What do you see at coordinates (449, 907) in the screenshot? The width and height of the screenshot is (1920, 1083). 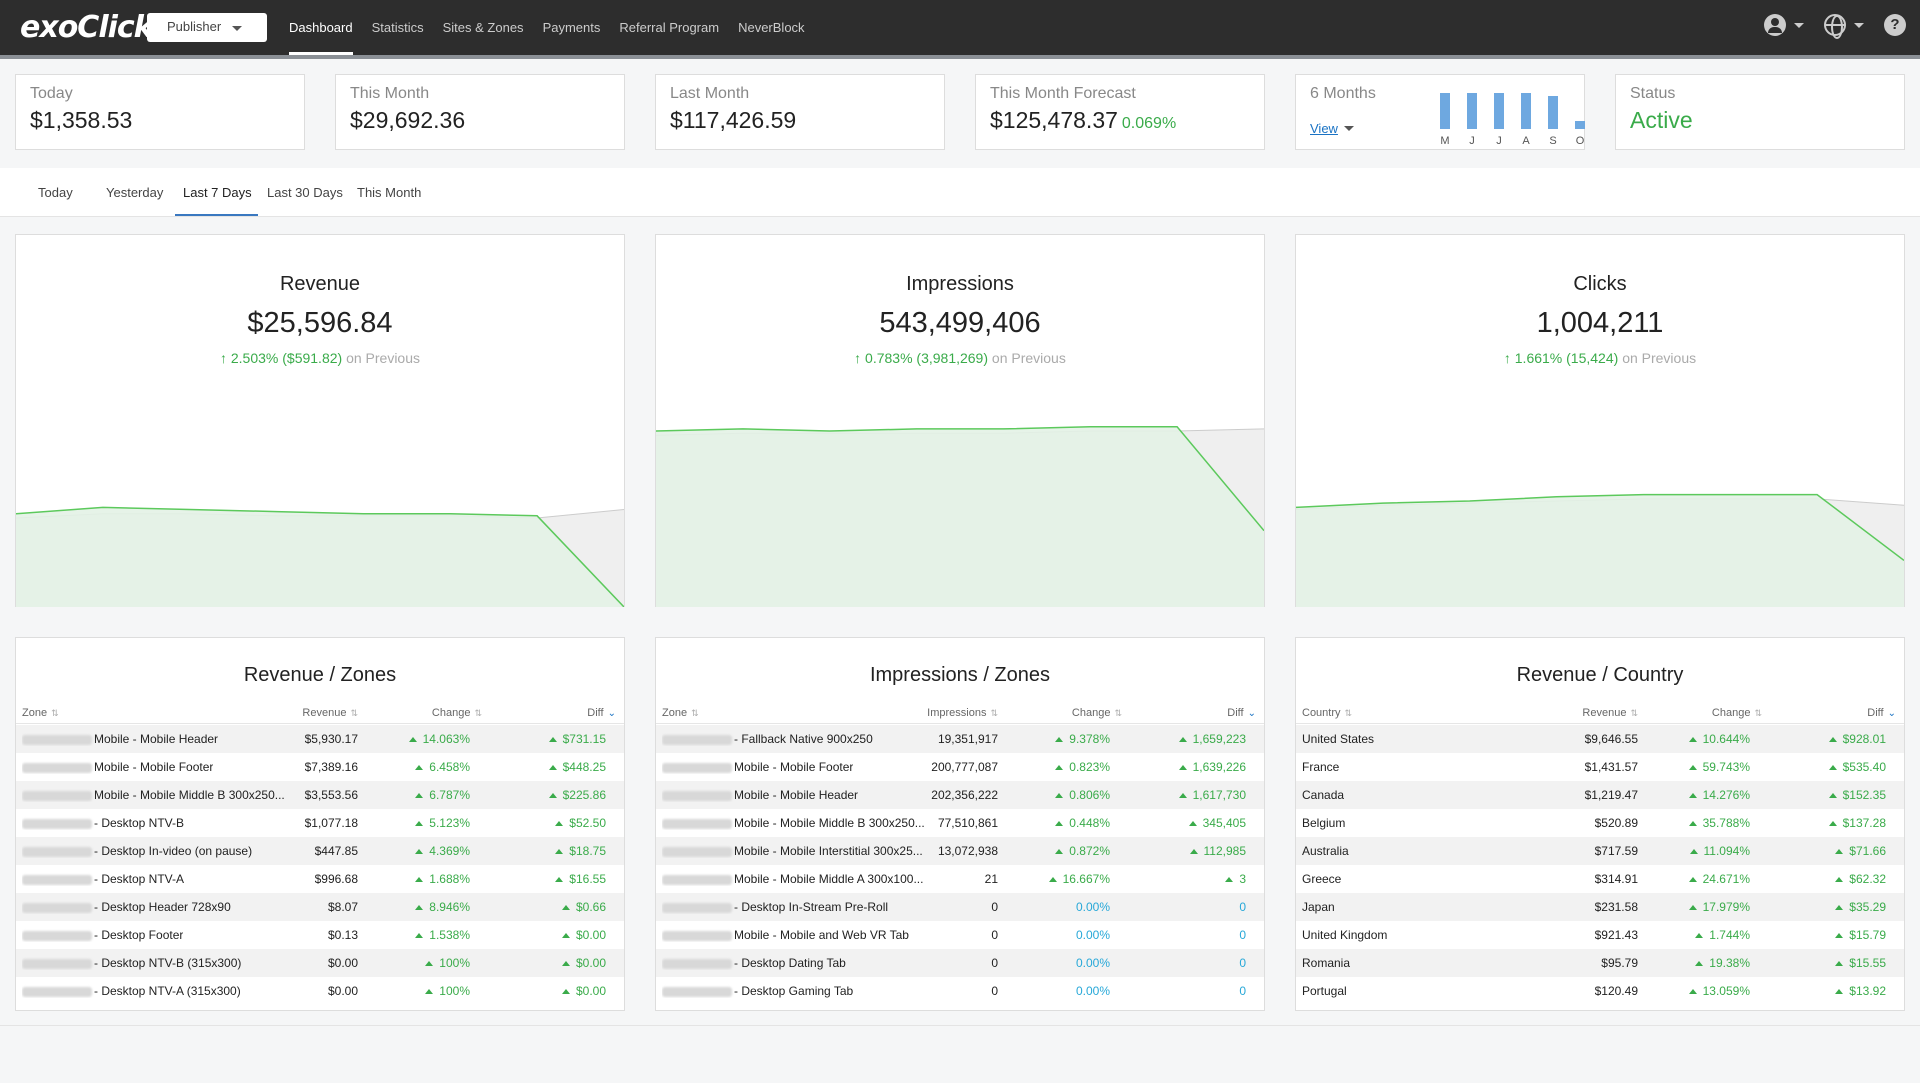 I see `row-change: 8.946%` at bounding box center [449, 907].